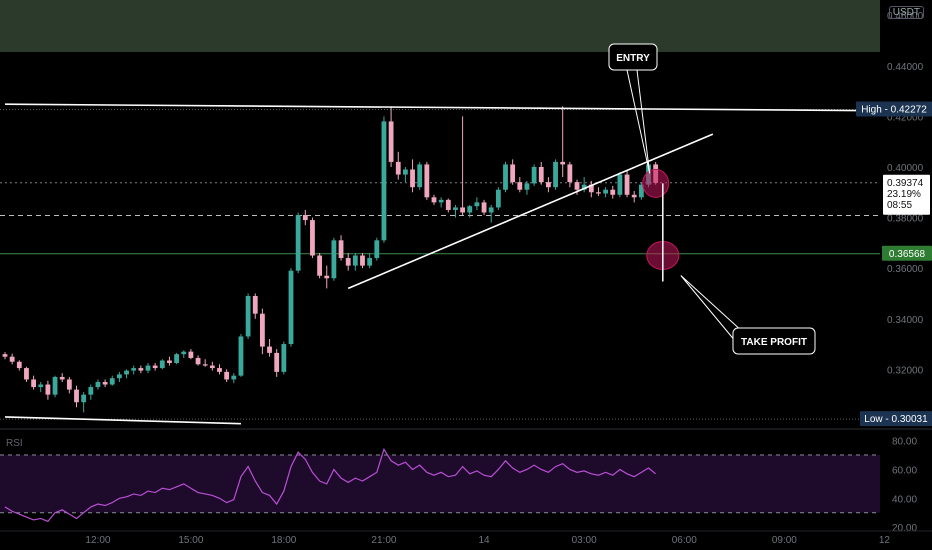 The height and width of the screenshot is (550, 932). What do you see at coordinates (633, 58) in the screenshot?
I see `entry-callout-label: ENTRY` at bounding box center [633, 58].